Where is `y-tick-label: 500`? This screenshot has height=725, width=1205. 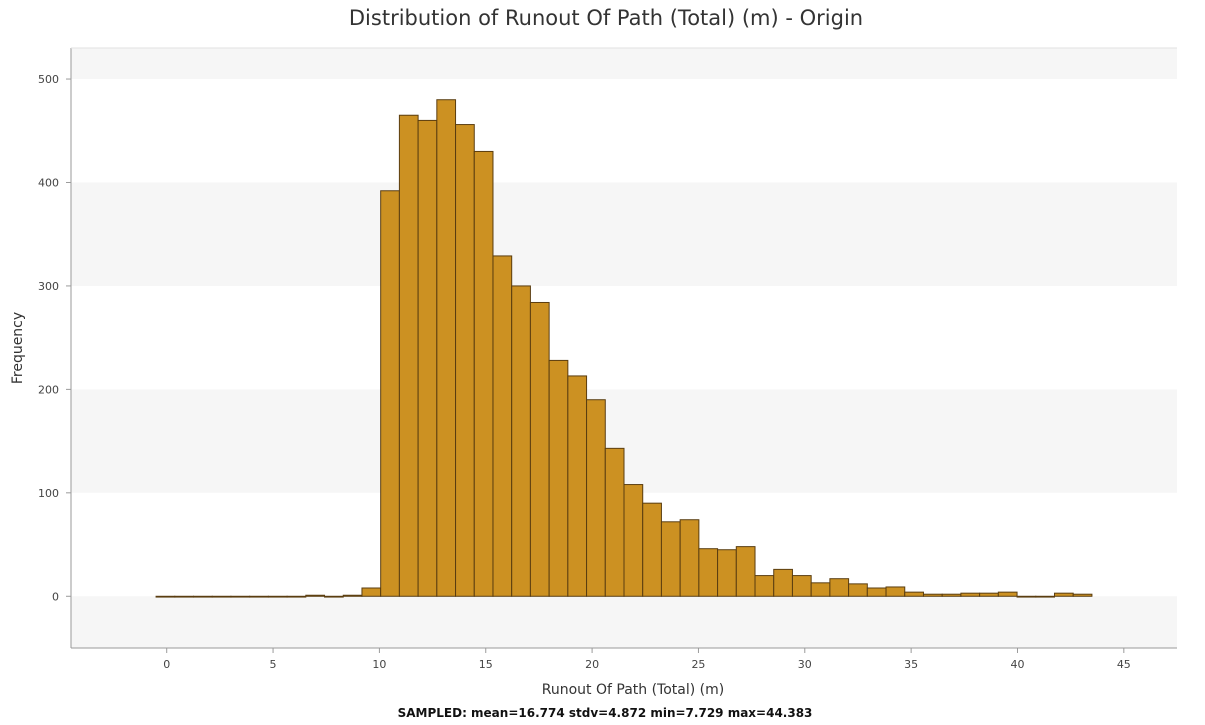
y-tick-label: 500 is located at coordinates (48, 79).